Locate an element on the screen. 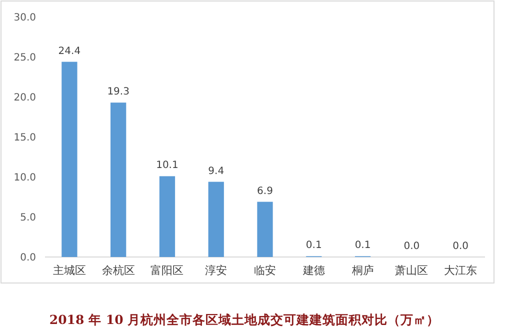  data-label: 10.1 is located at coordinates (167, 166).